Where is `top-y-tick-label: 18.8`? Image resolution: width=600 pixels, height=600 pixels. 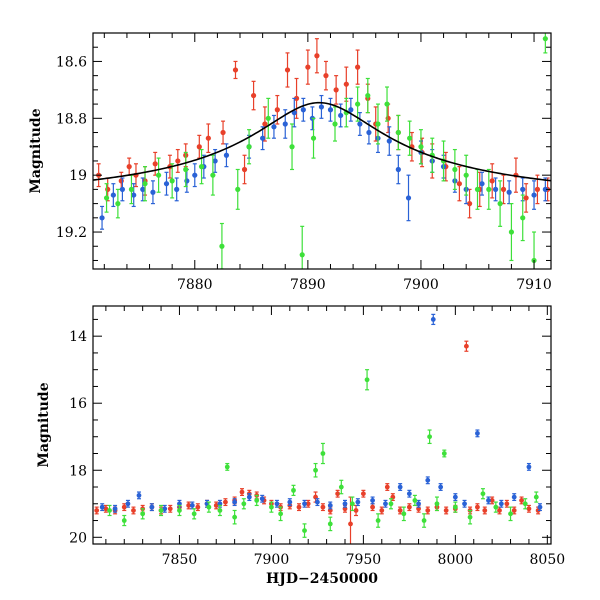 top-y-tick-label: 18.8 is located at coordinates (71, 119).